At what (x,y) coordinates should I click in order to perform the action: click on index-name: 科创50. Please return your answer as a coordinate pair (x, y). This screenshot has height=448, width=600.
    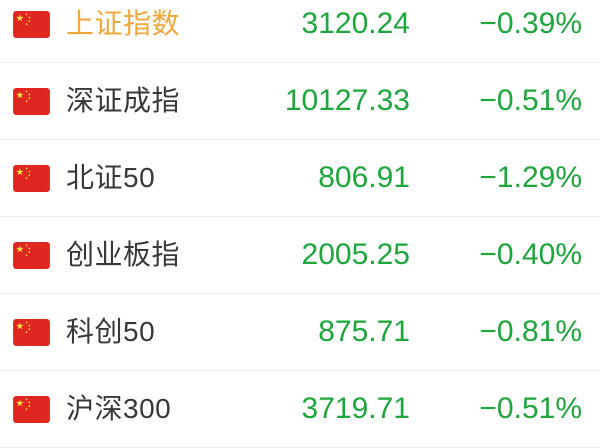
    Looking at the image, I should click on (111, 331).